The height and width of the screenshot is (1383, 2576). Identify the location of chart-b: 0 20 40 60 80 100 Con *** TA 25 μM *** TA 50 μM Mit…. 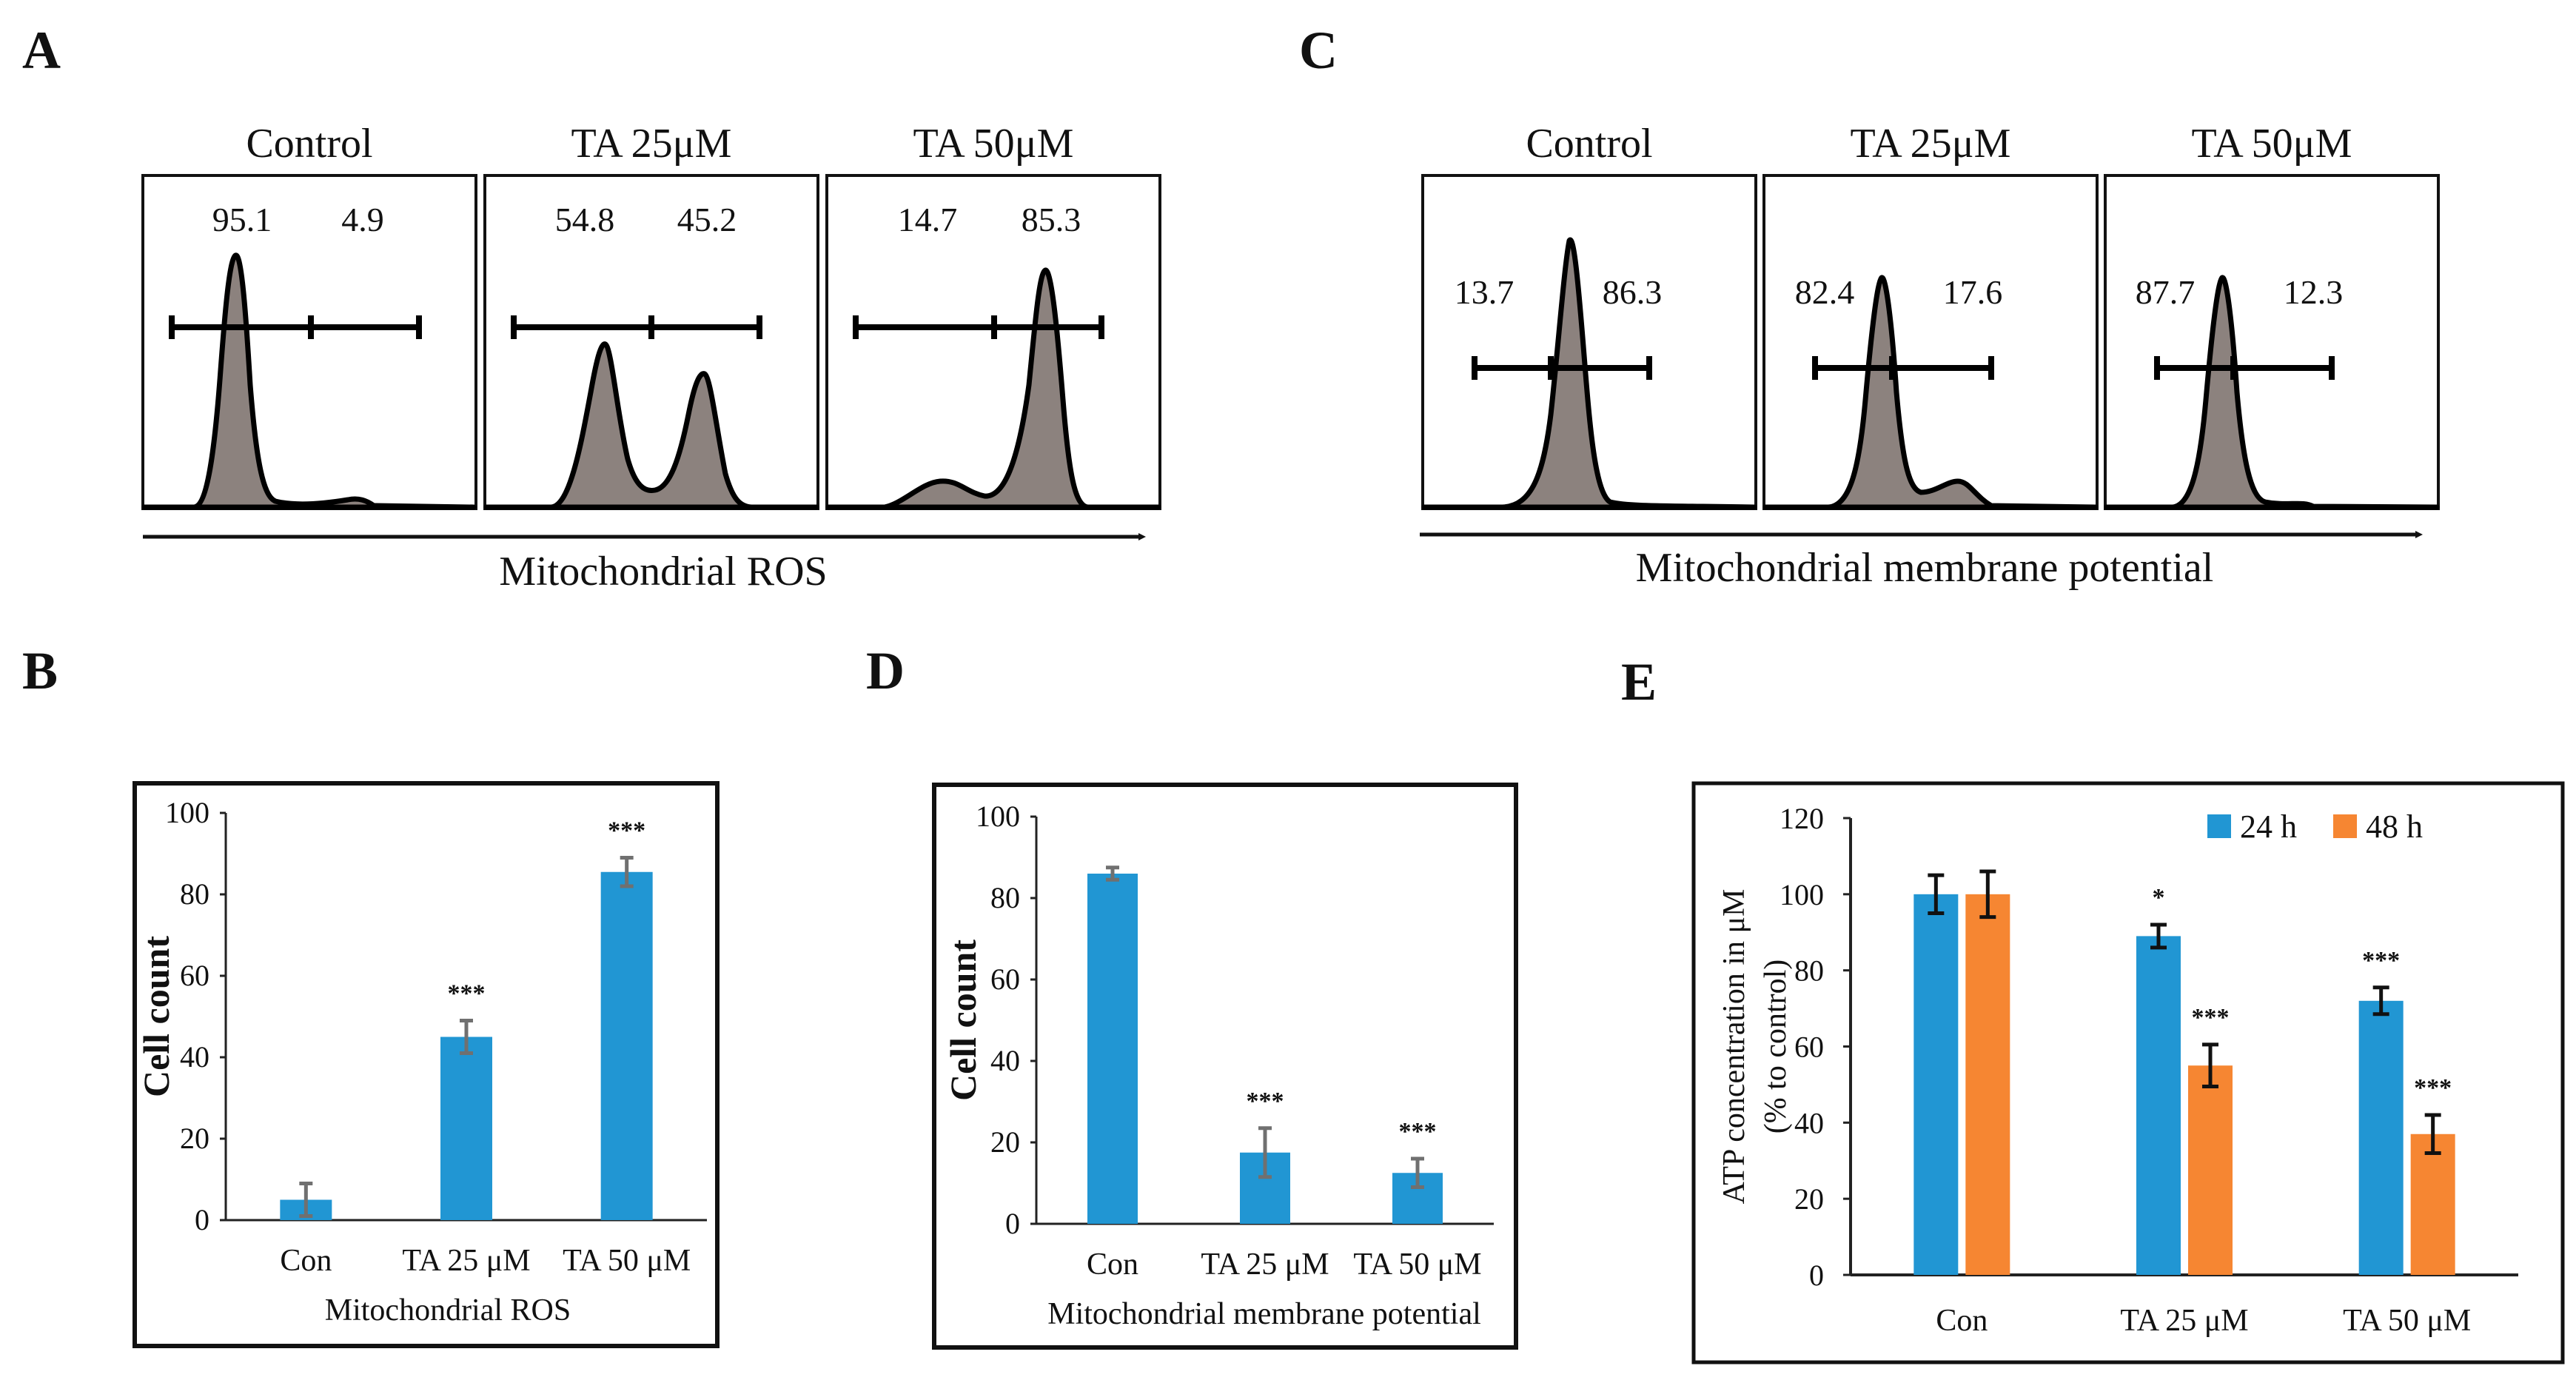
(421, 1062).